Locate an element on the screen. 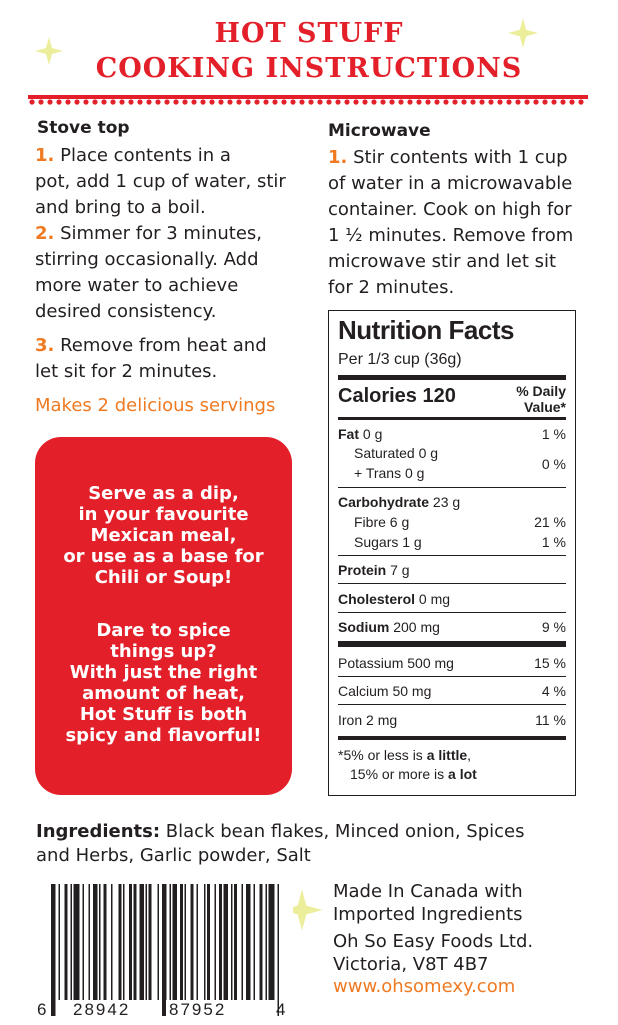 Image resolution: width=618 pixels, height=1025 pixels. company-name: Oh So Easy Foods Ltd. is located at coordinates (433, 941).